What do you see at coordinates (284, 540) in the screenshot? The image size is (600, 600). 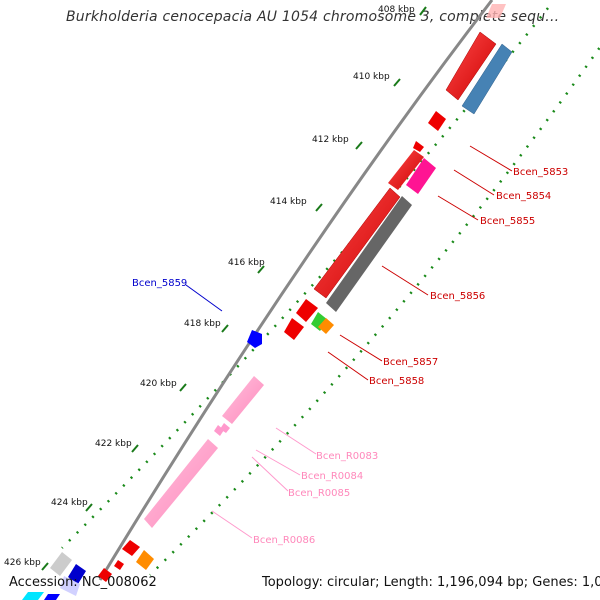 I see `gene-label-bcen-r0086: Bcen_R0086` at bounding box center [284, 540].